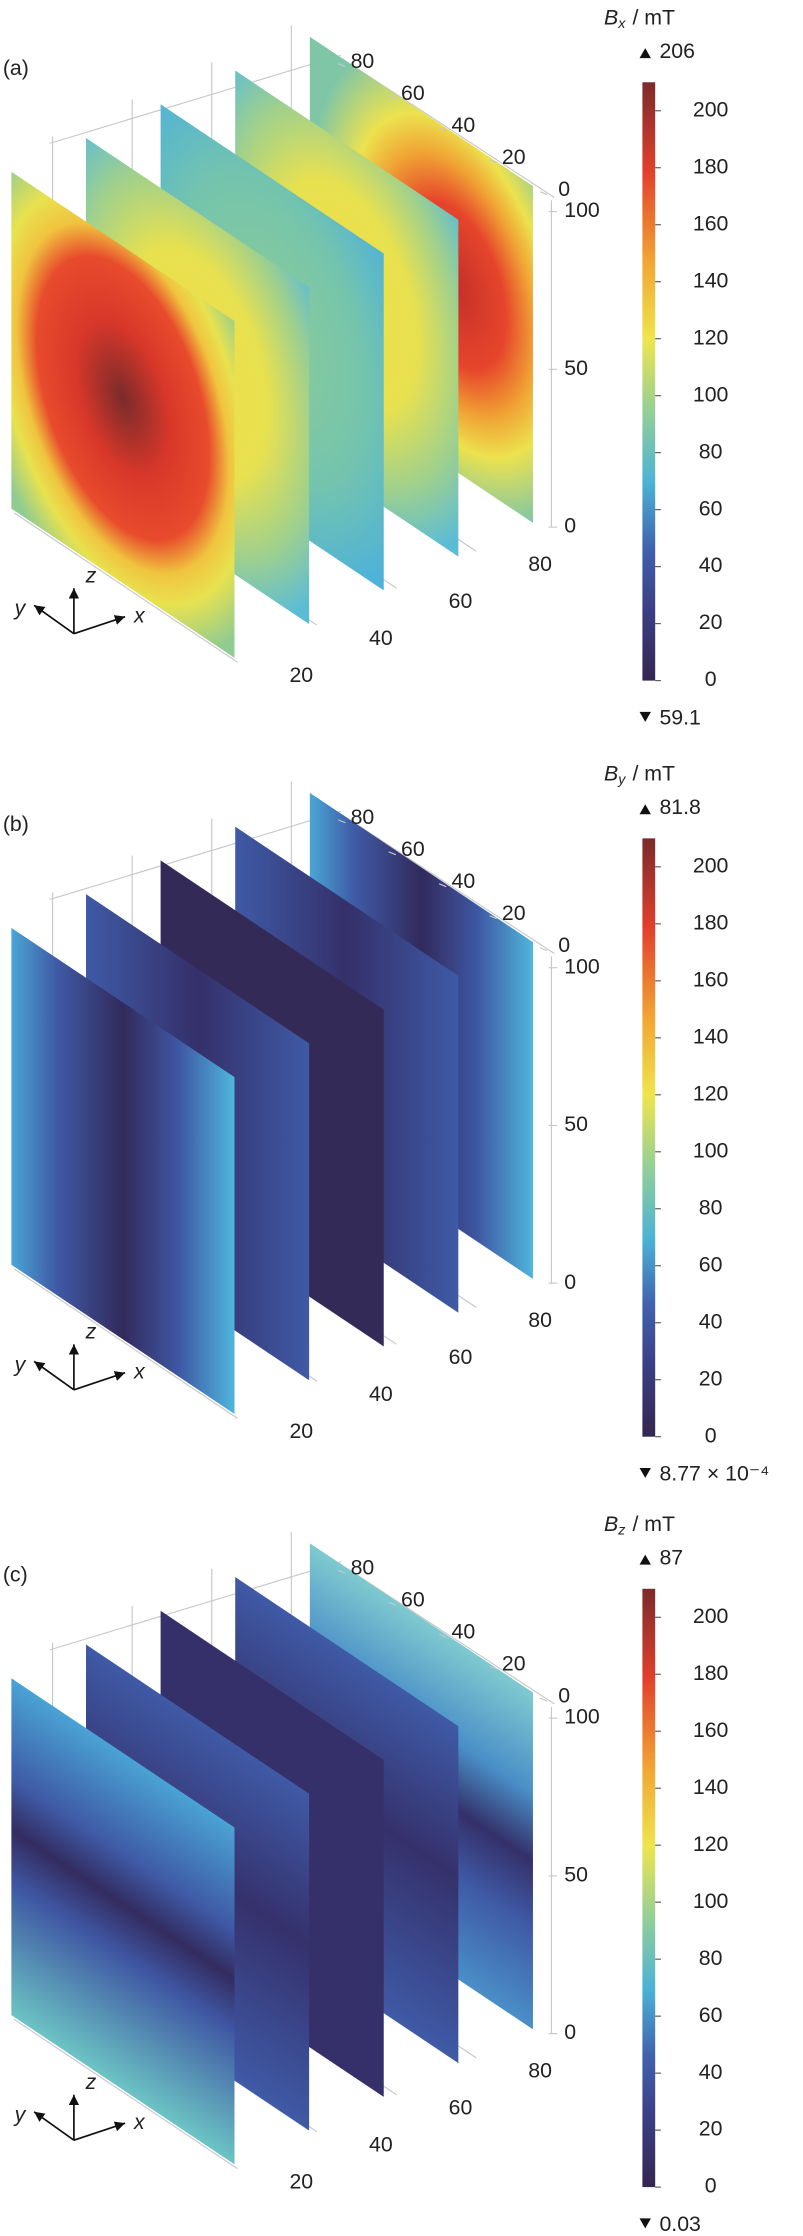 The image size is (803, 2236). What do you see at coordinates (413, 93) in the screenshot?
I see `y-tick-label: 60` at bounding box center [413, 93].